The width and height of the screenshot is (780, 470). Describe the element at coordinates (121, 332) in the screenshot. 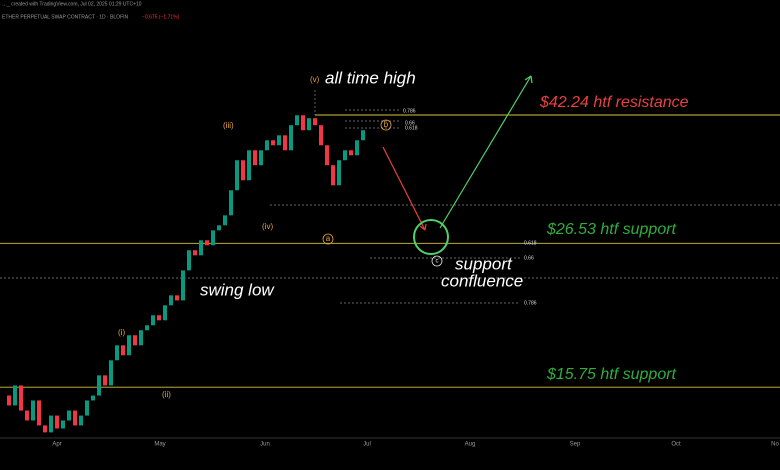

I see `wave-label: (i)` at that location.